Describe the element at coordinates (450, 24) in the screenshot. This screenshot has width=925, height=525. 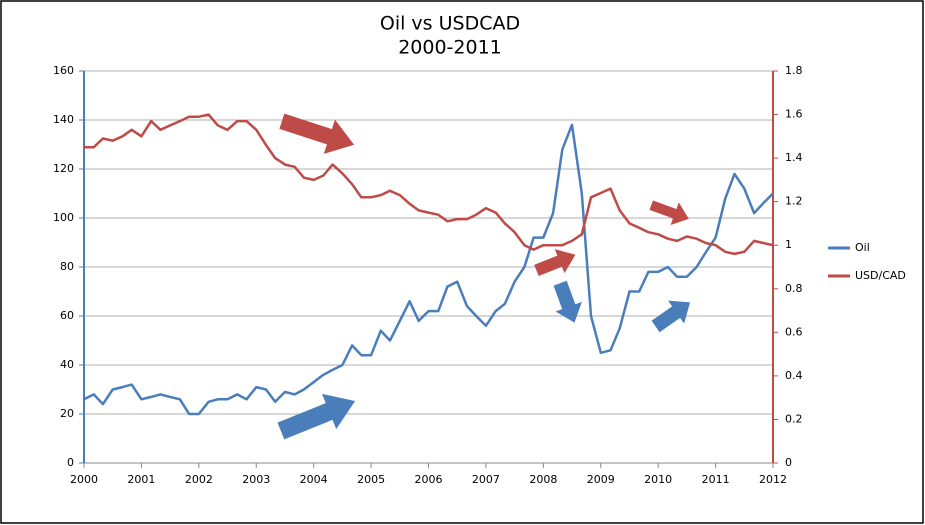
I see `chart-title: Oil vs USDCAD` at that location.